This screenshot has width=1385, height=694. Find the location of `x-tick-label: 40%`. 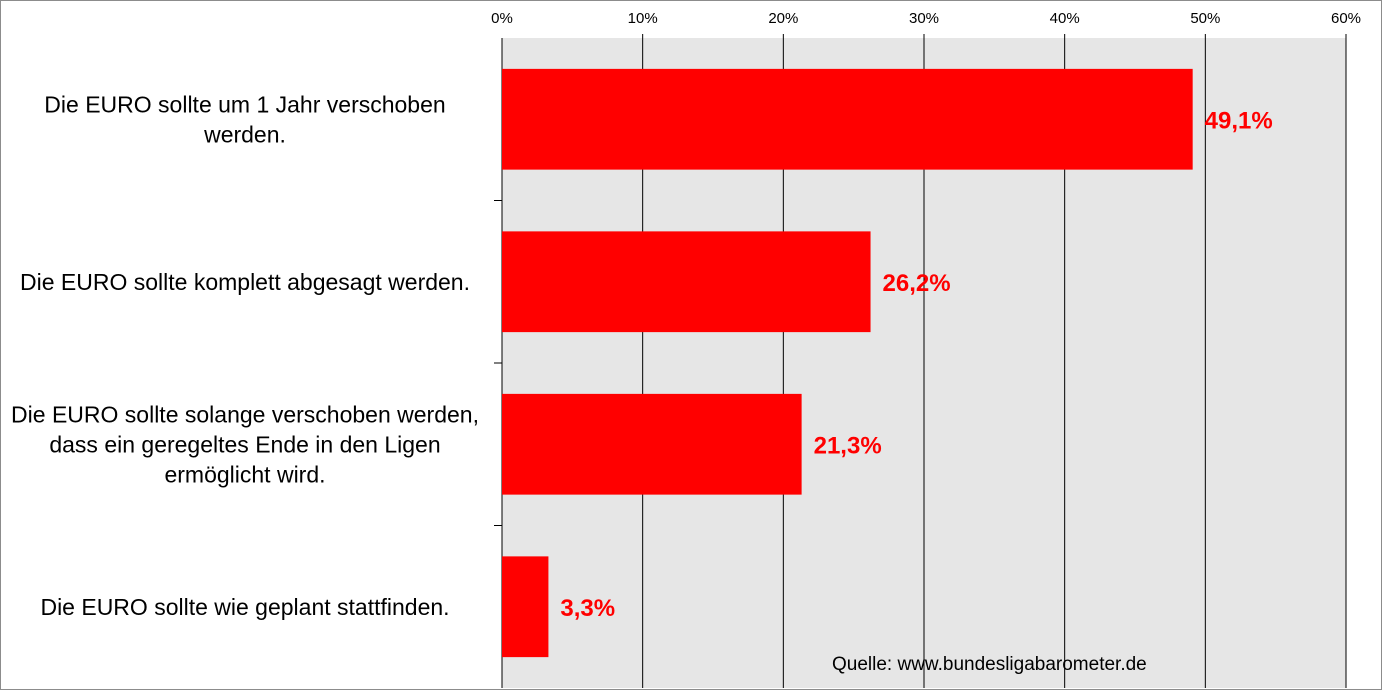

x-tick-label: 40% is located at coordinates (1065, 18).